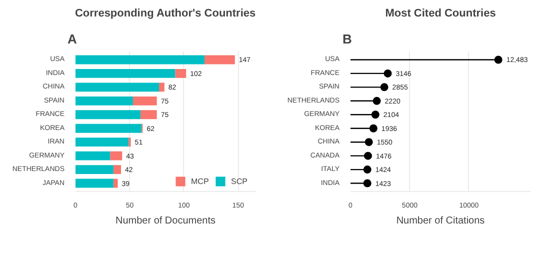 The height and width of the screenshot is (273, 550). What do you see at coordinates (440, 14) in the screenshot?
I see `chart-title: Most Cited Countries` at bounding box center [440, 14].